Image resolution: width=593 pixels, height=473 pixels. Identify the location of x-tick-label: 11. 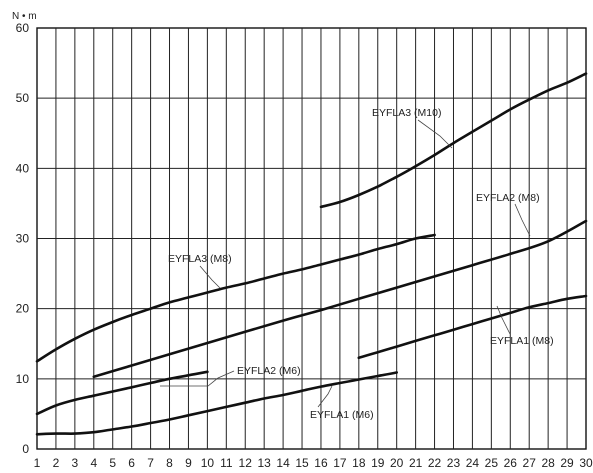
(226, 463).